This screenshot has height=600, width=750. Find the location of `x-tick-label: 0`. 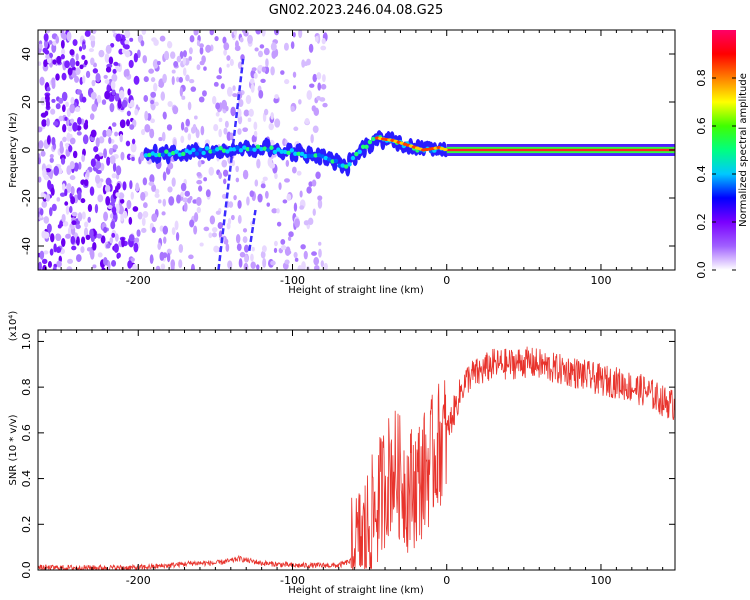

x-tick-label: 0 is located at coordinates (446, 580).